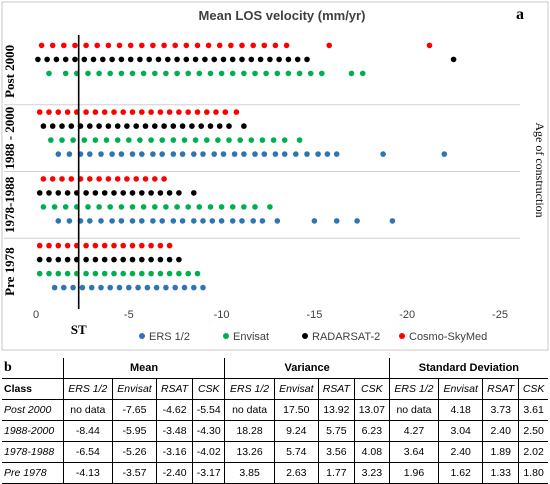  I want to click on legend-marker, so click(305, 336).